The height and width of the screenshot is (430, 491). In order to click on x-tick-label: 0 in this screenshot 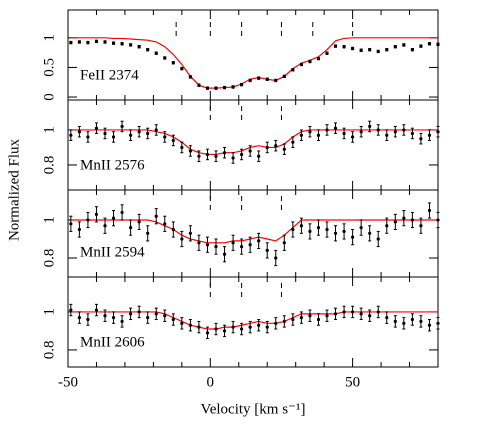, I will do `click(211, 382)`.